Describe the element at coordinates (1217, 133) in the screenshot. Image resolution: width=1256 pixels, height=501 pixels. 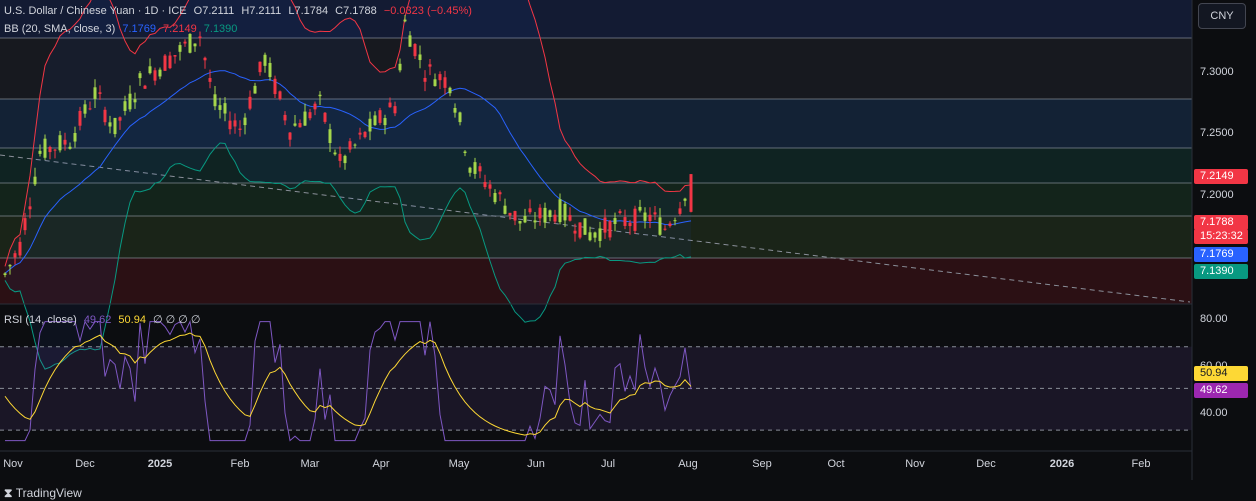
I see `price-tick: 7.2500` at that location.